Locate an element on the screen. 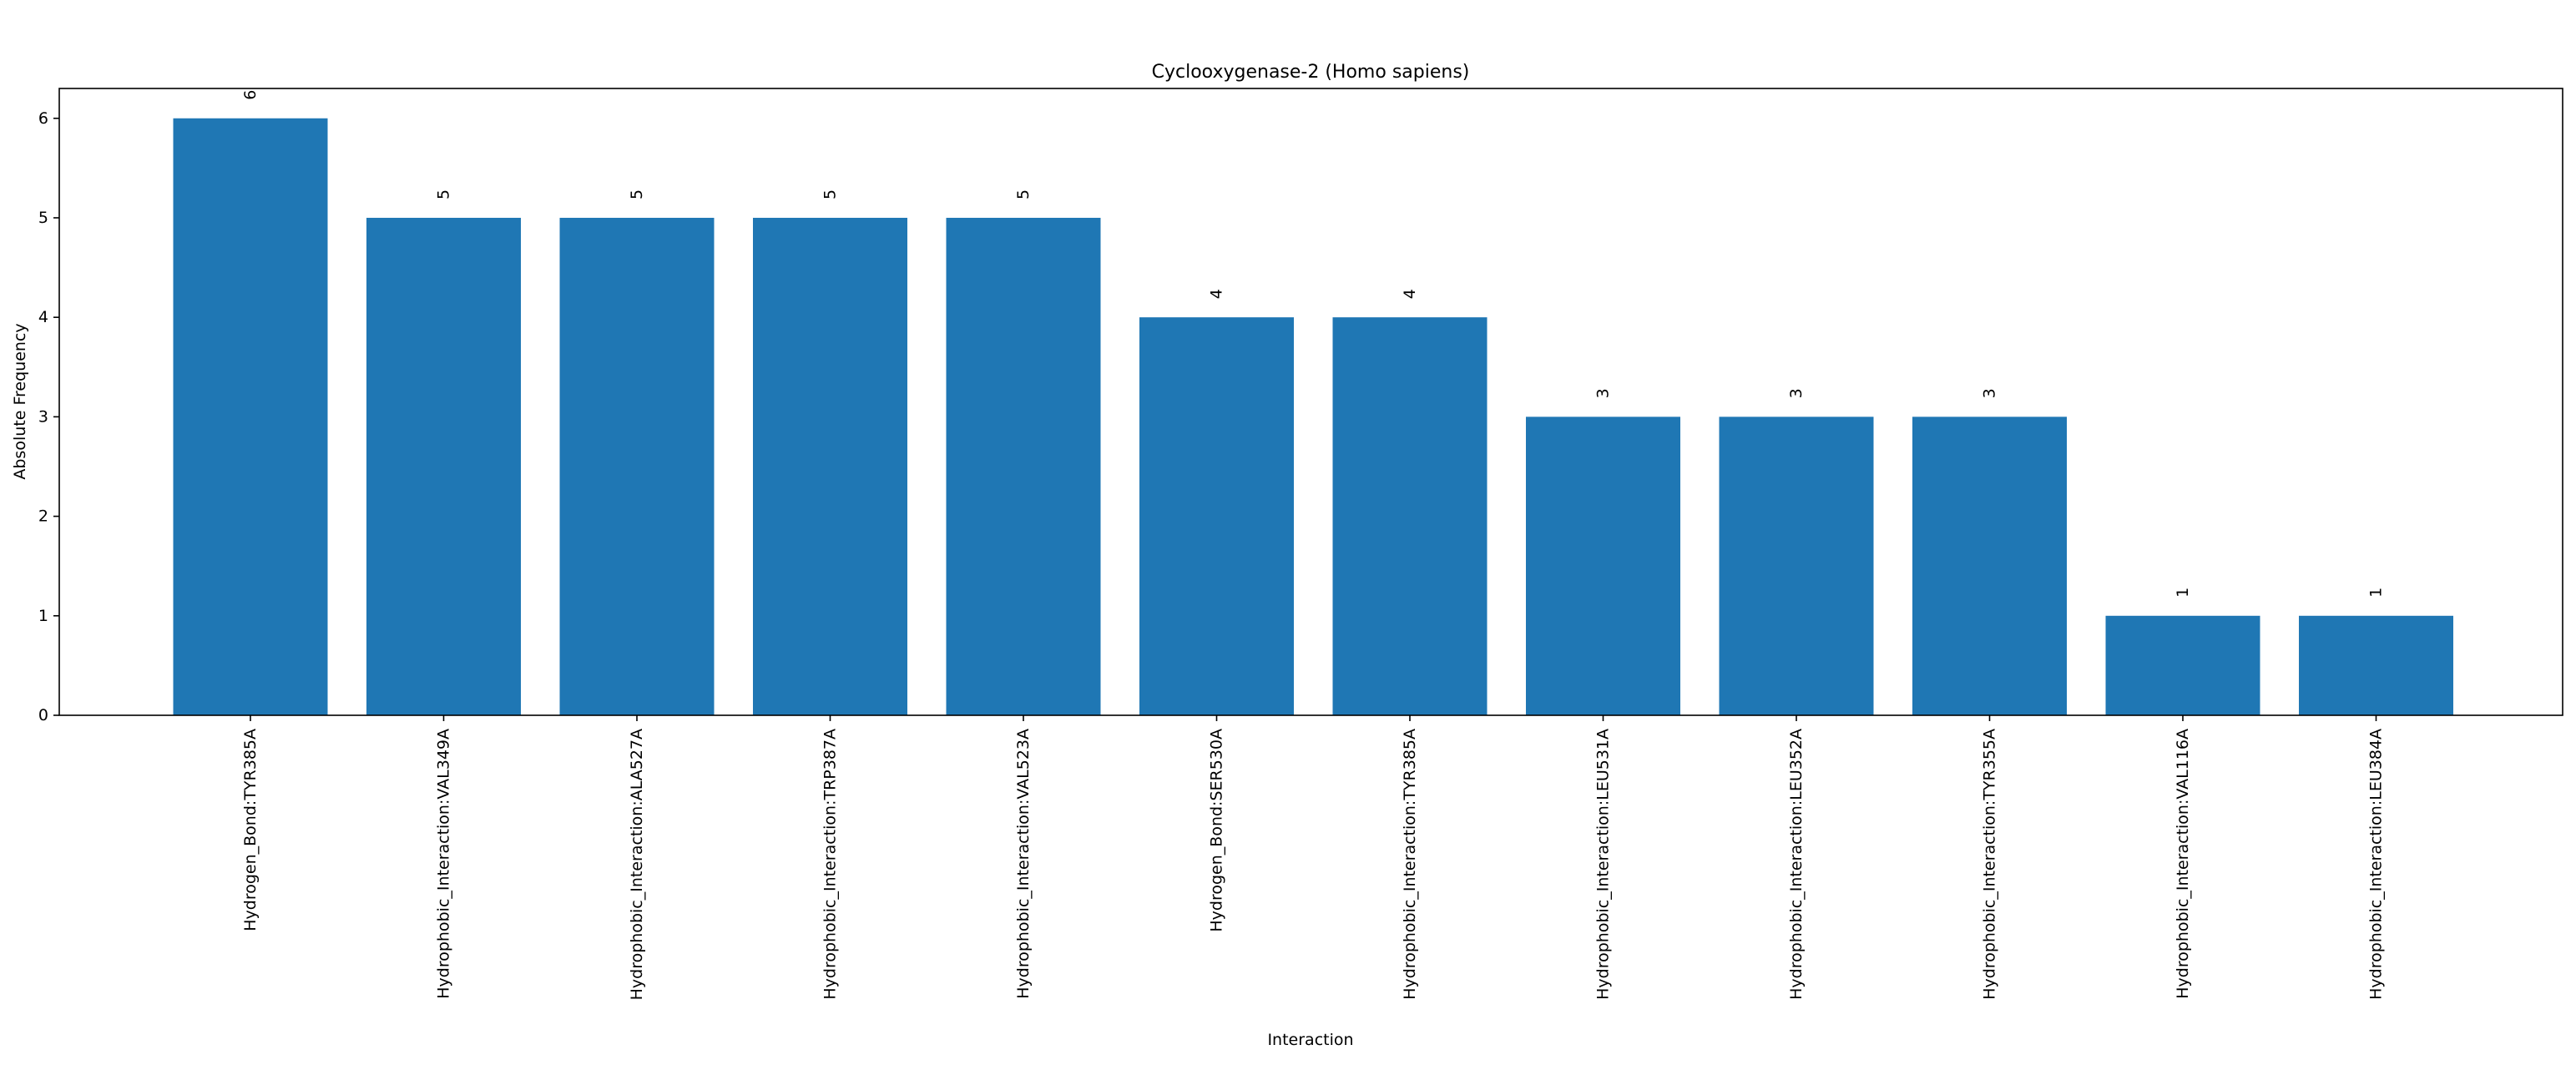 This screenshot has height=1065, width=2576. y-tick-label: 6 is located at coordinates (43, 119).